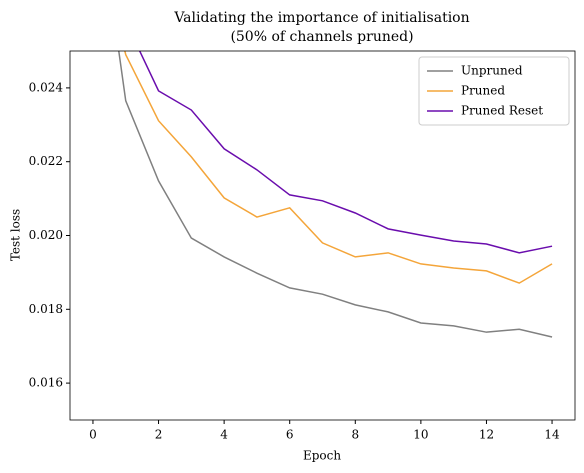 The image size is (584, 473). I want to click on legend-label: Pruned, so click(483, 91).